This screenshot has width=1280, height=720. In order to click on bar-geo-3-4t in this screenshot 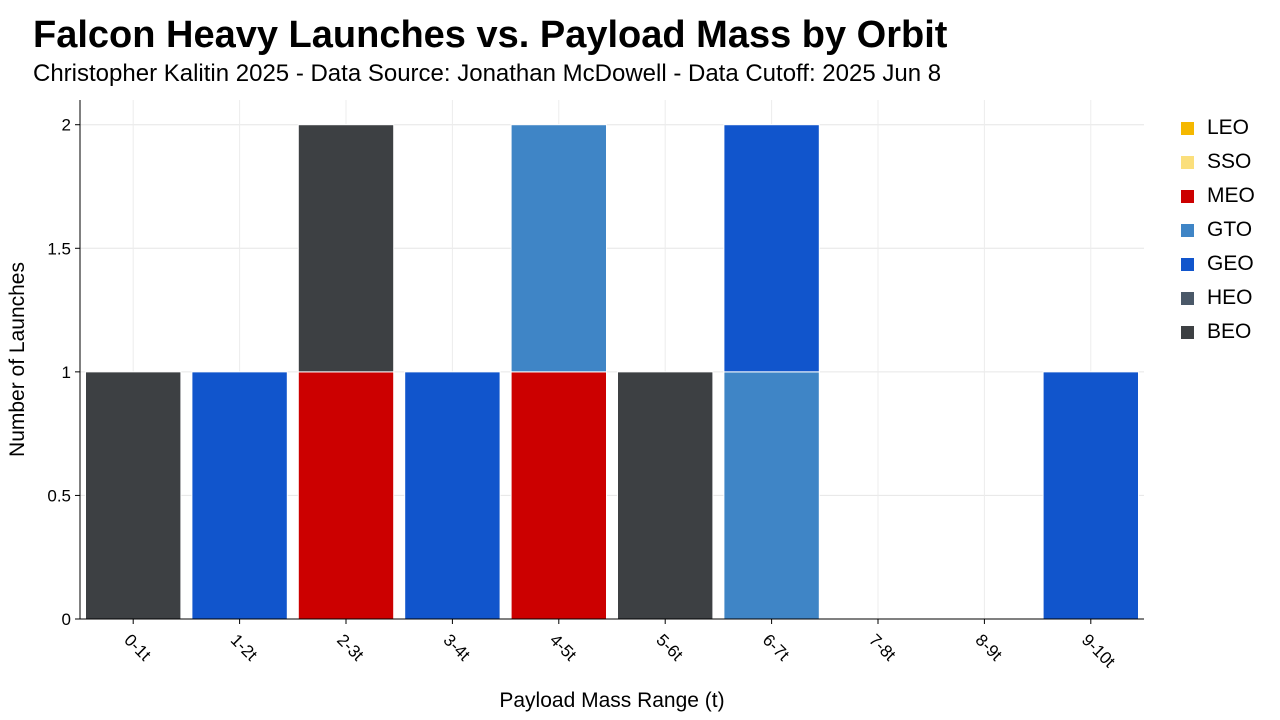, I will do `click(452, 495)`.